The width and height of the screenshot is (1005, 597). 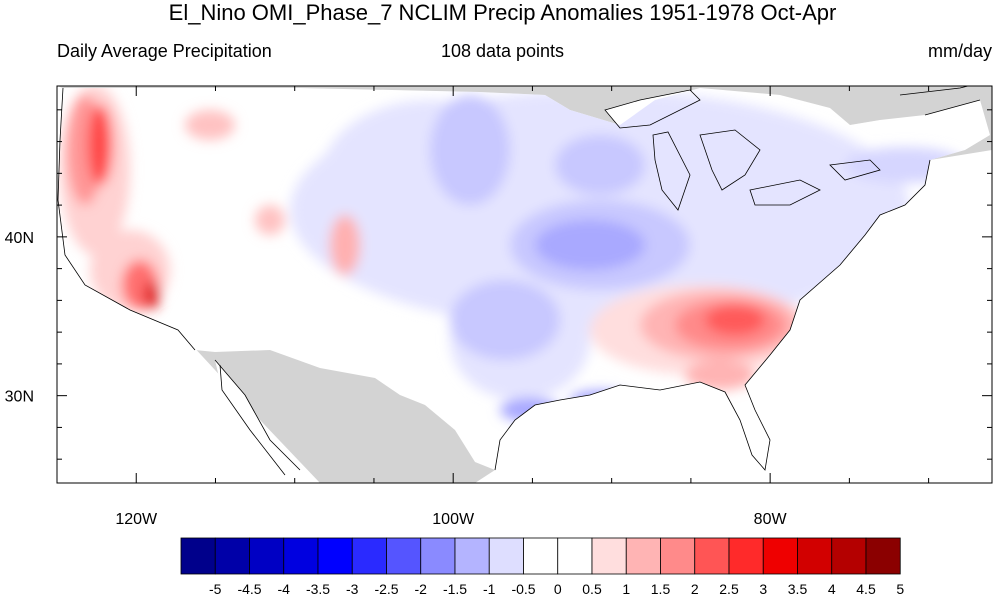 What do you see at coordinates (729, 589) in the screenshot?
I see `colorbar-label: 2.5` at bounding box center [729, 589].